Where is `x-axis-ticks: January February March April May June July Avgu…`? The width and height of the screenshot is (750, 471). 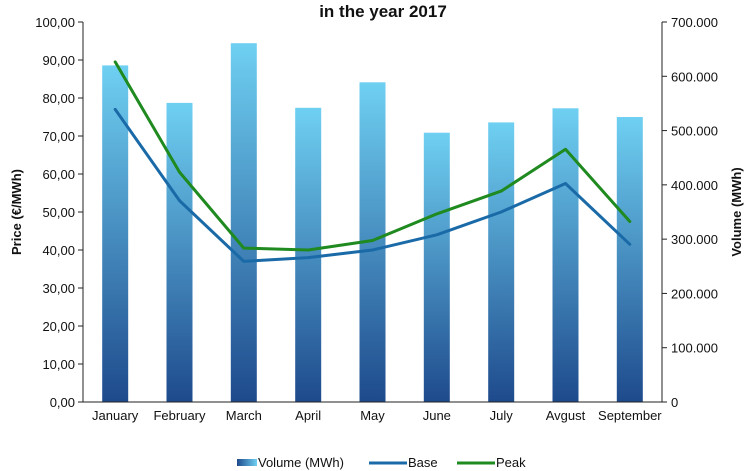 x-axis-ticks: January February March April May June July Avgu… is located at coordinates (377, 415).